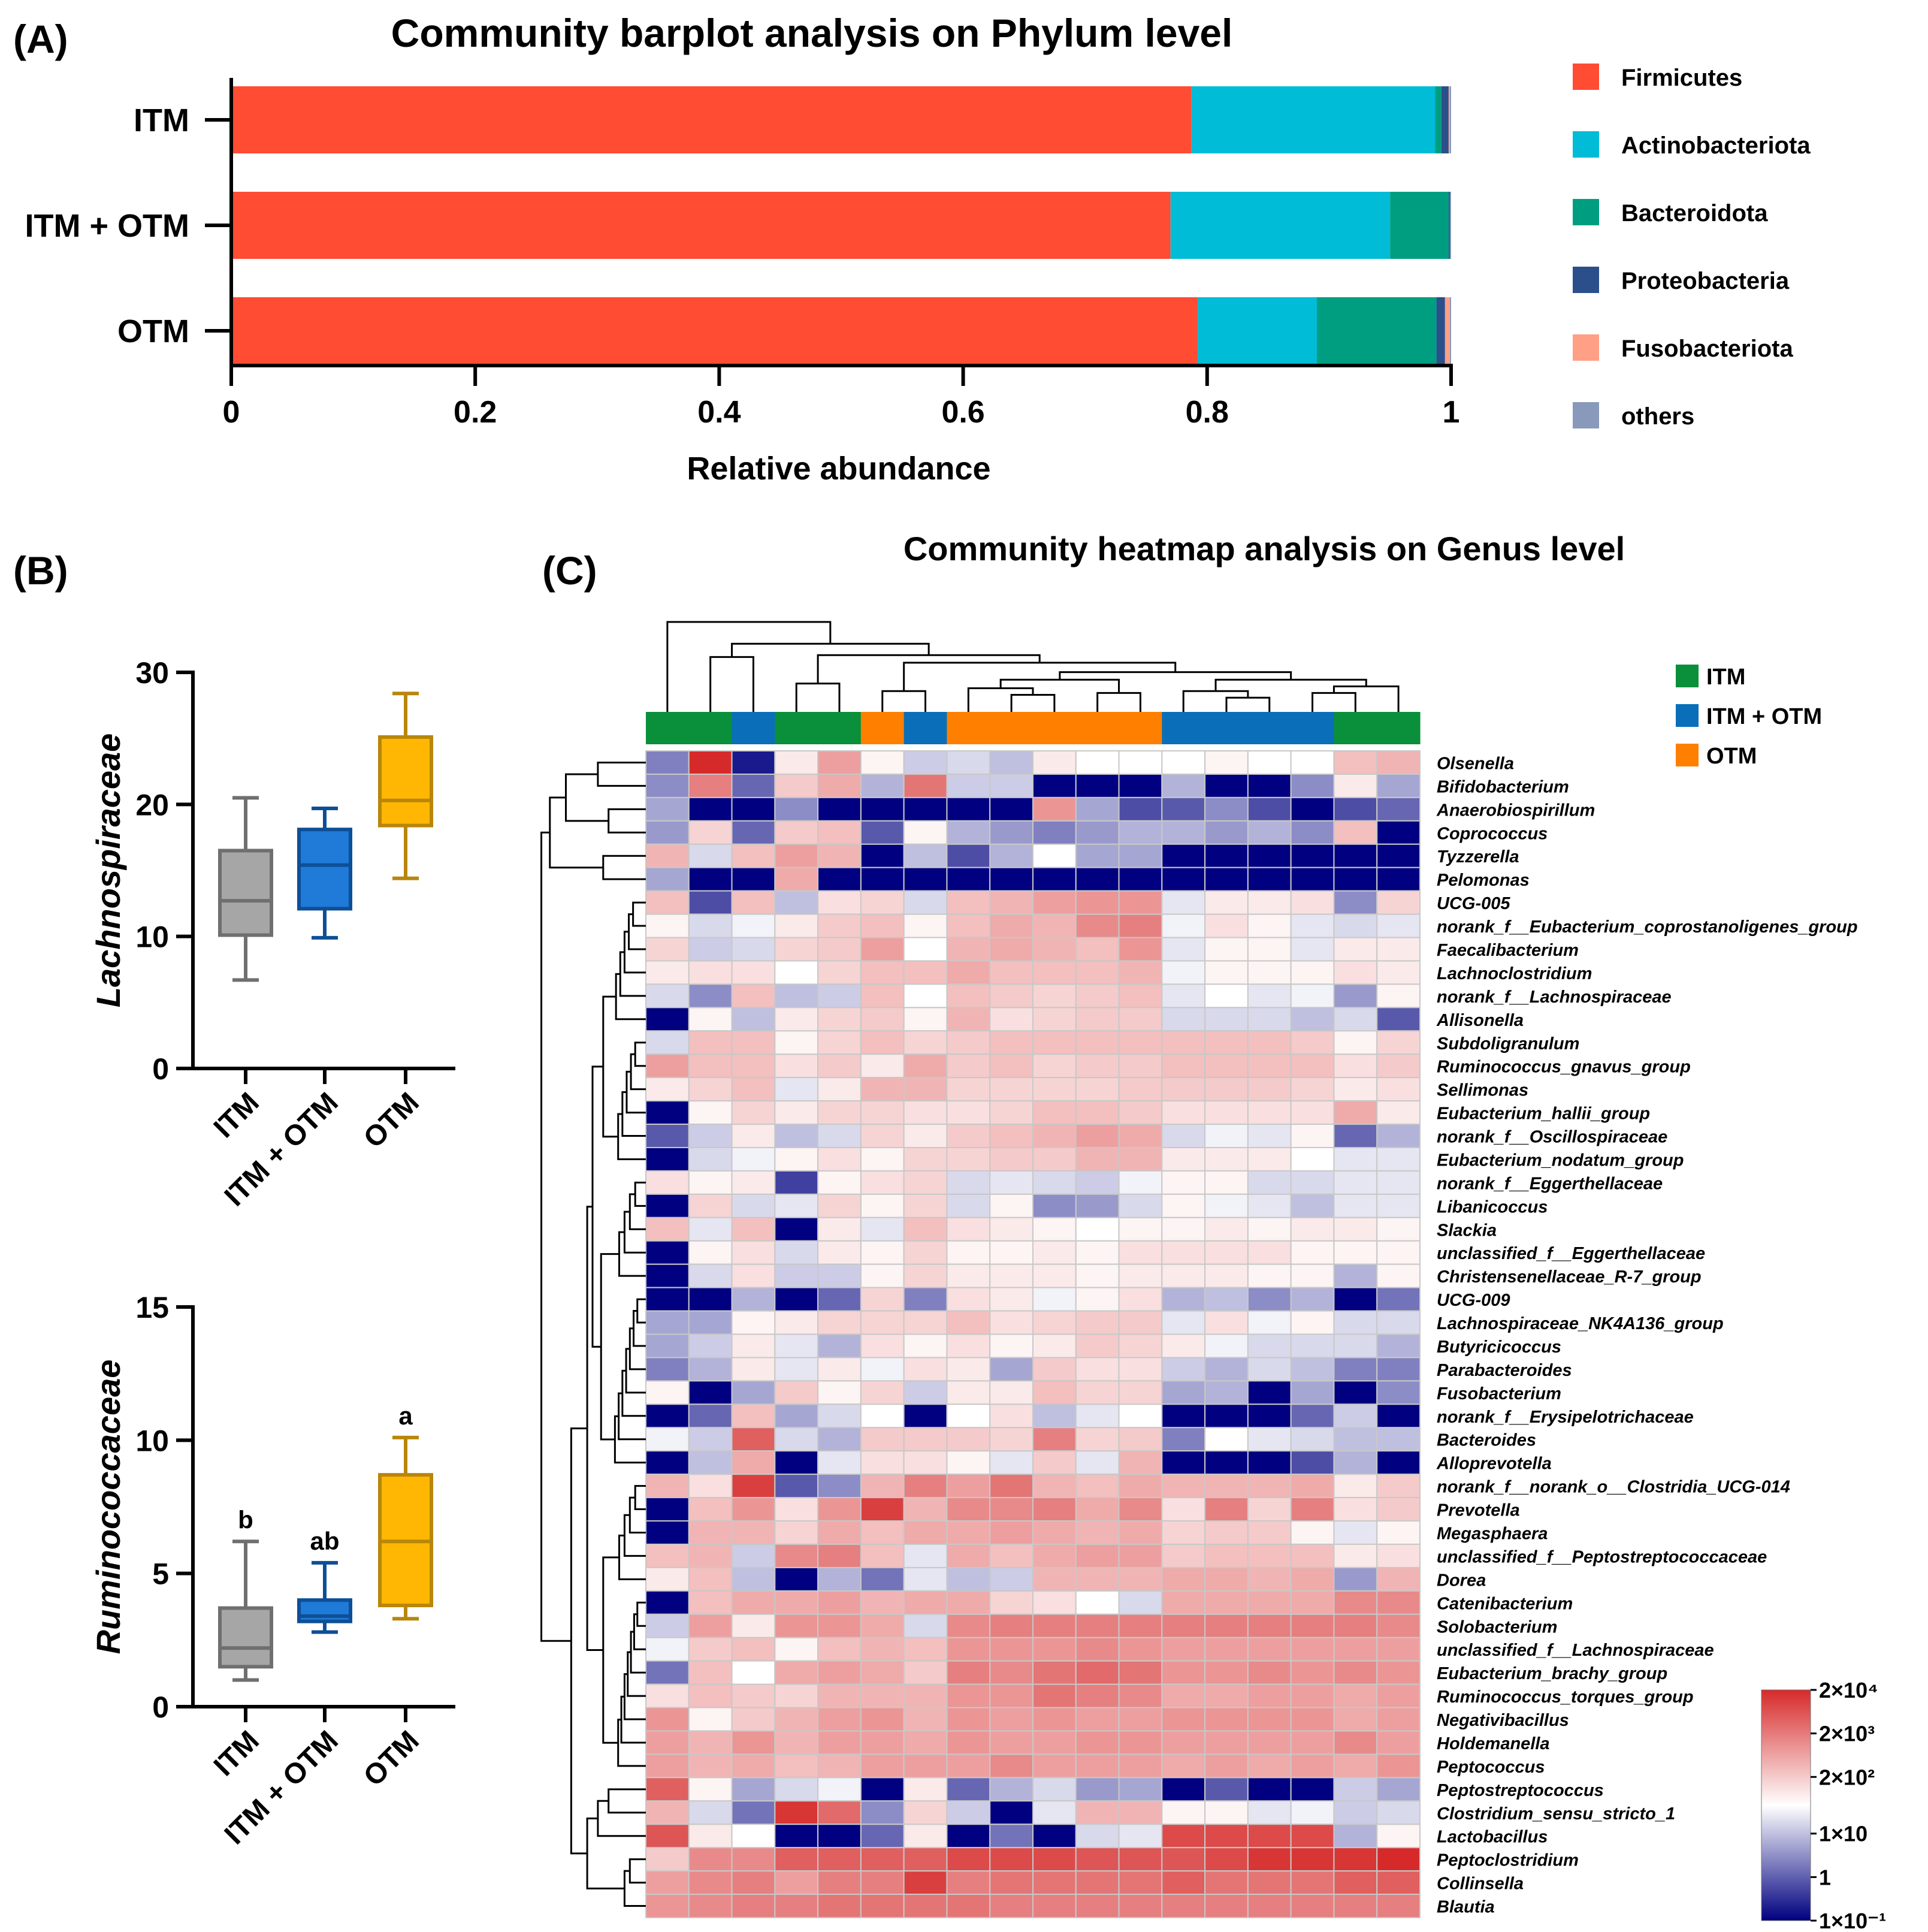  I want to click on row-label: Alloprevotella, so click(1494, 1464).